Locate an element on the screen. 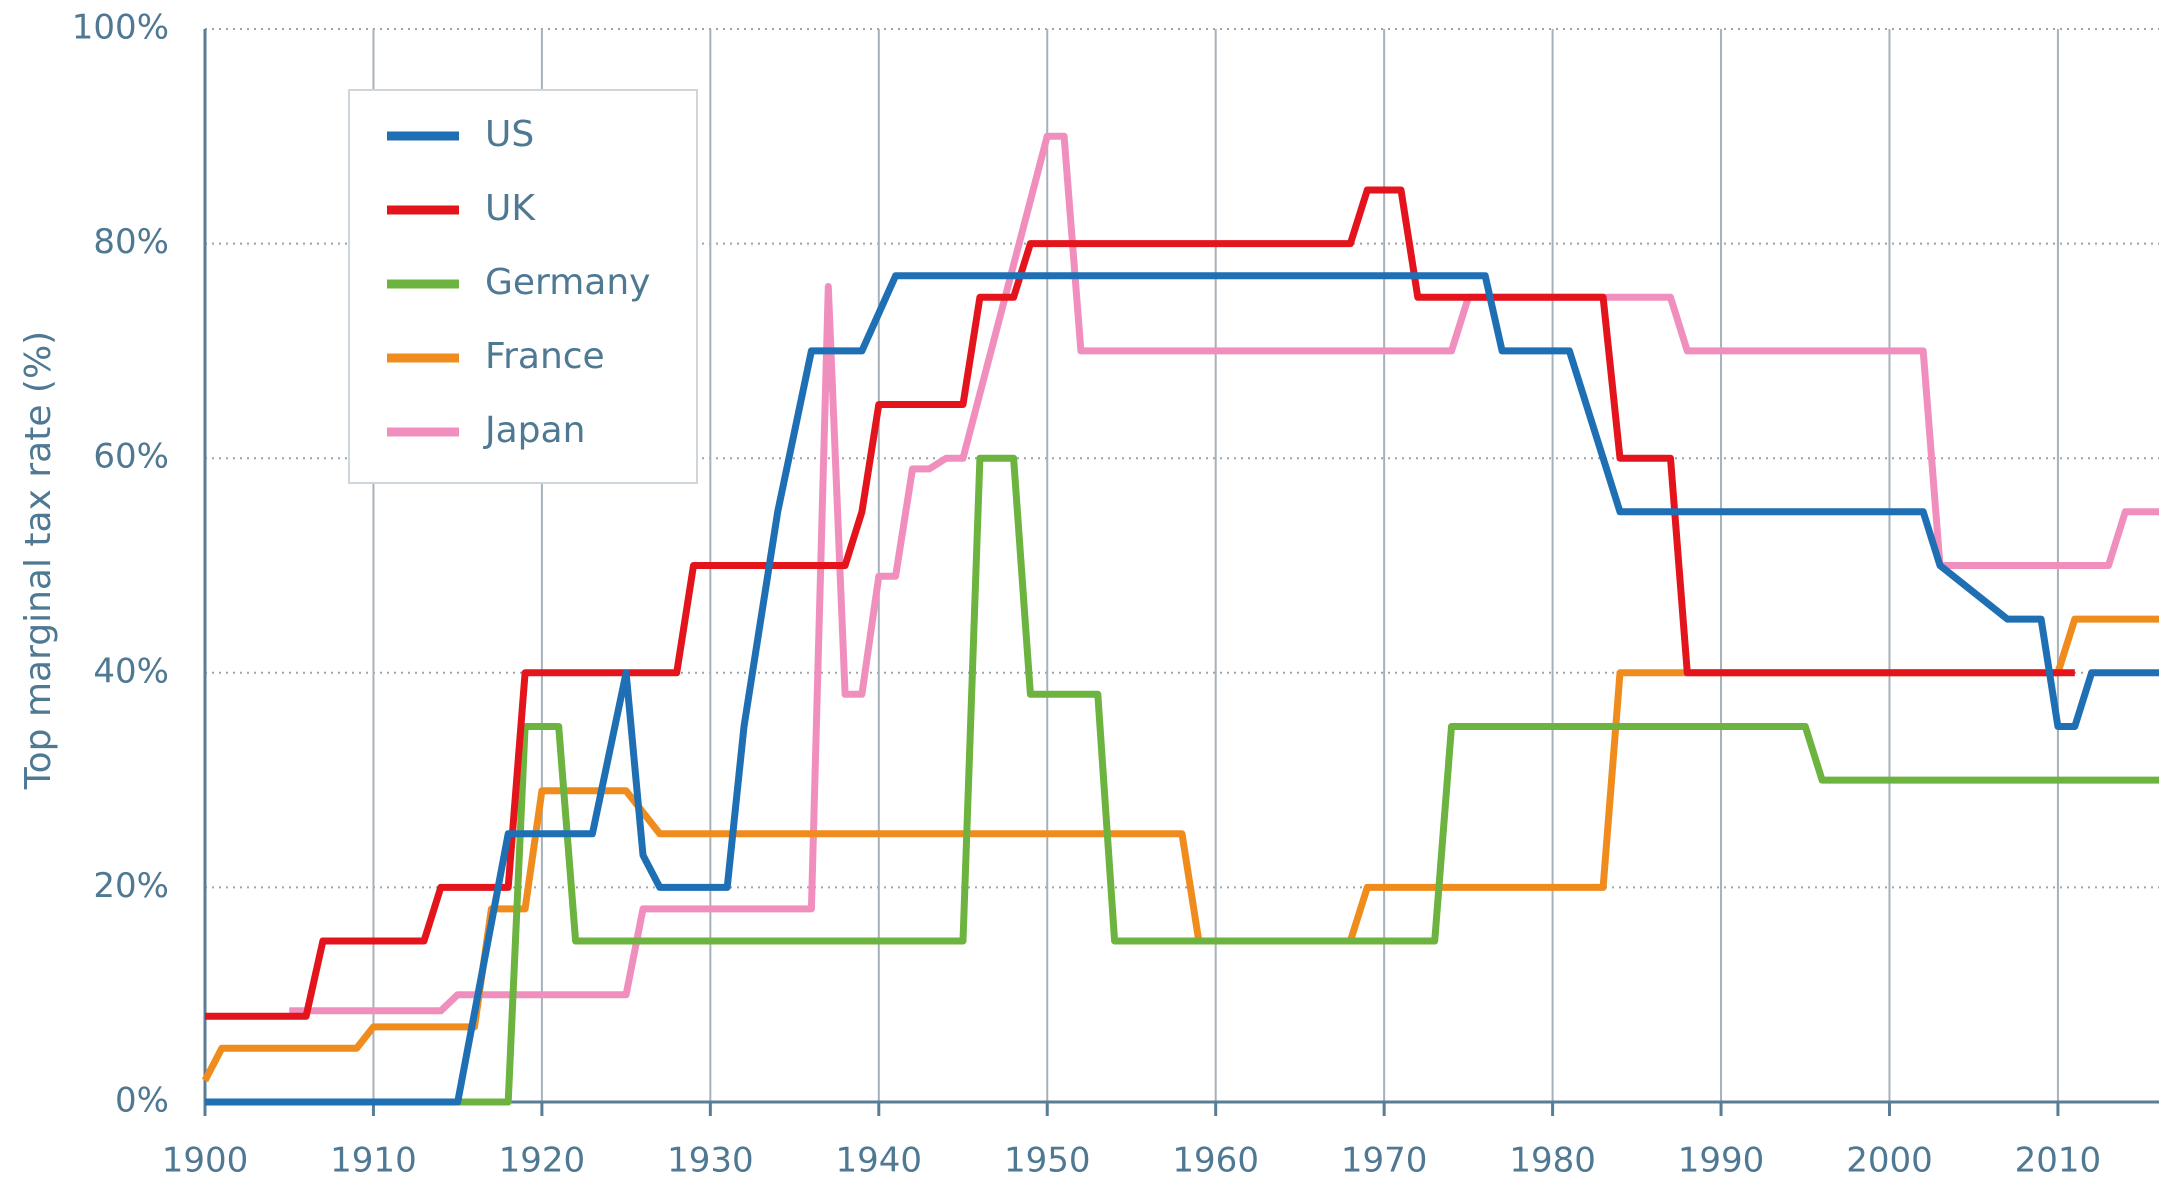 This screenshot has height=1185, width=2163. x-tick-label: 1990 is located at coordinates (1721, 1161).